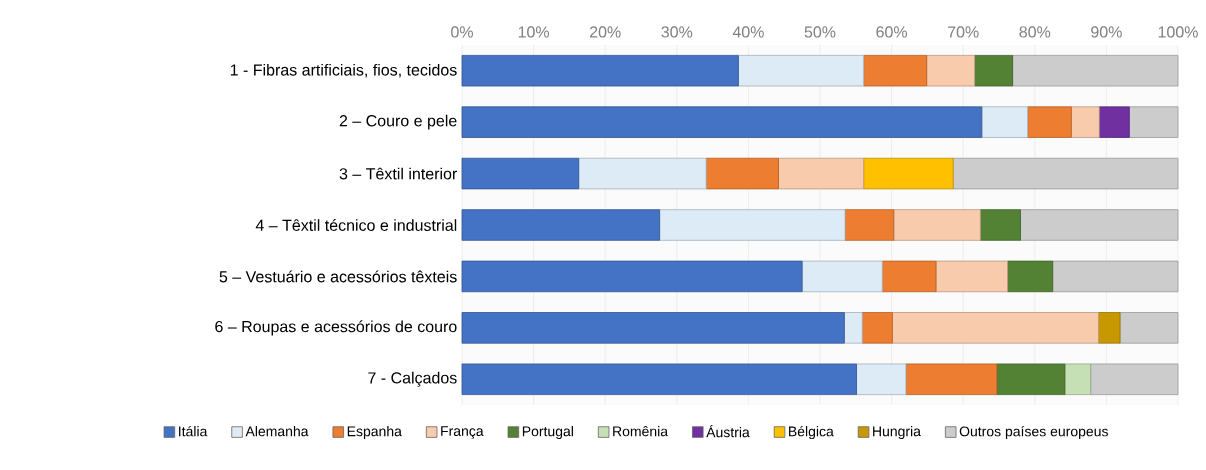  I want to click on x-tick-label: 80%, so click(1035, 32).